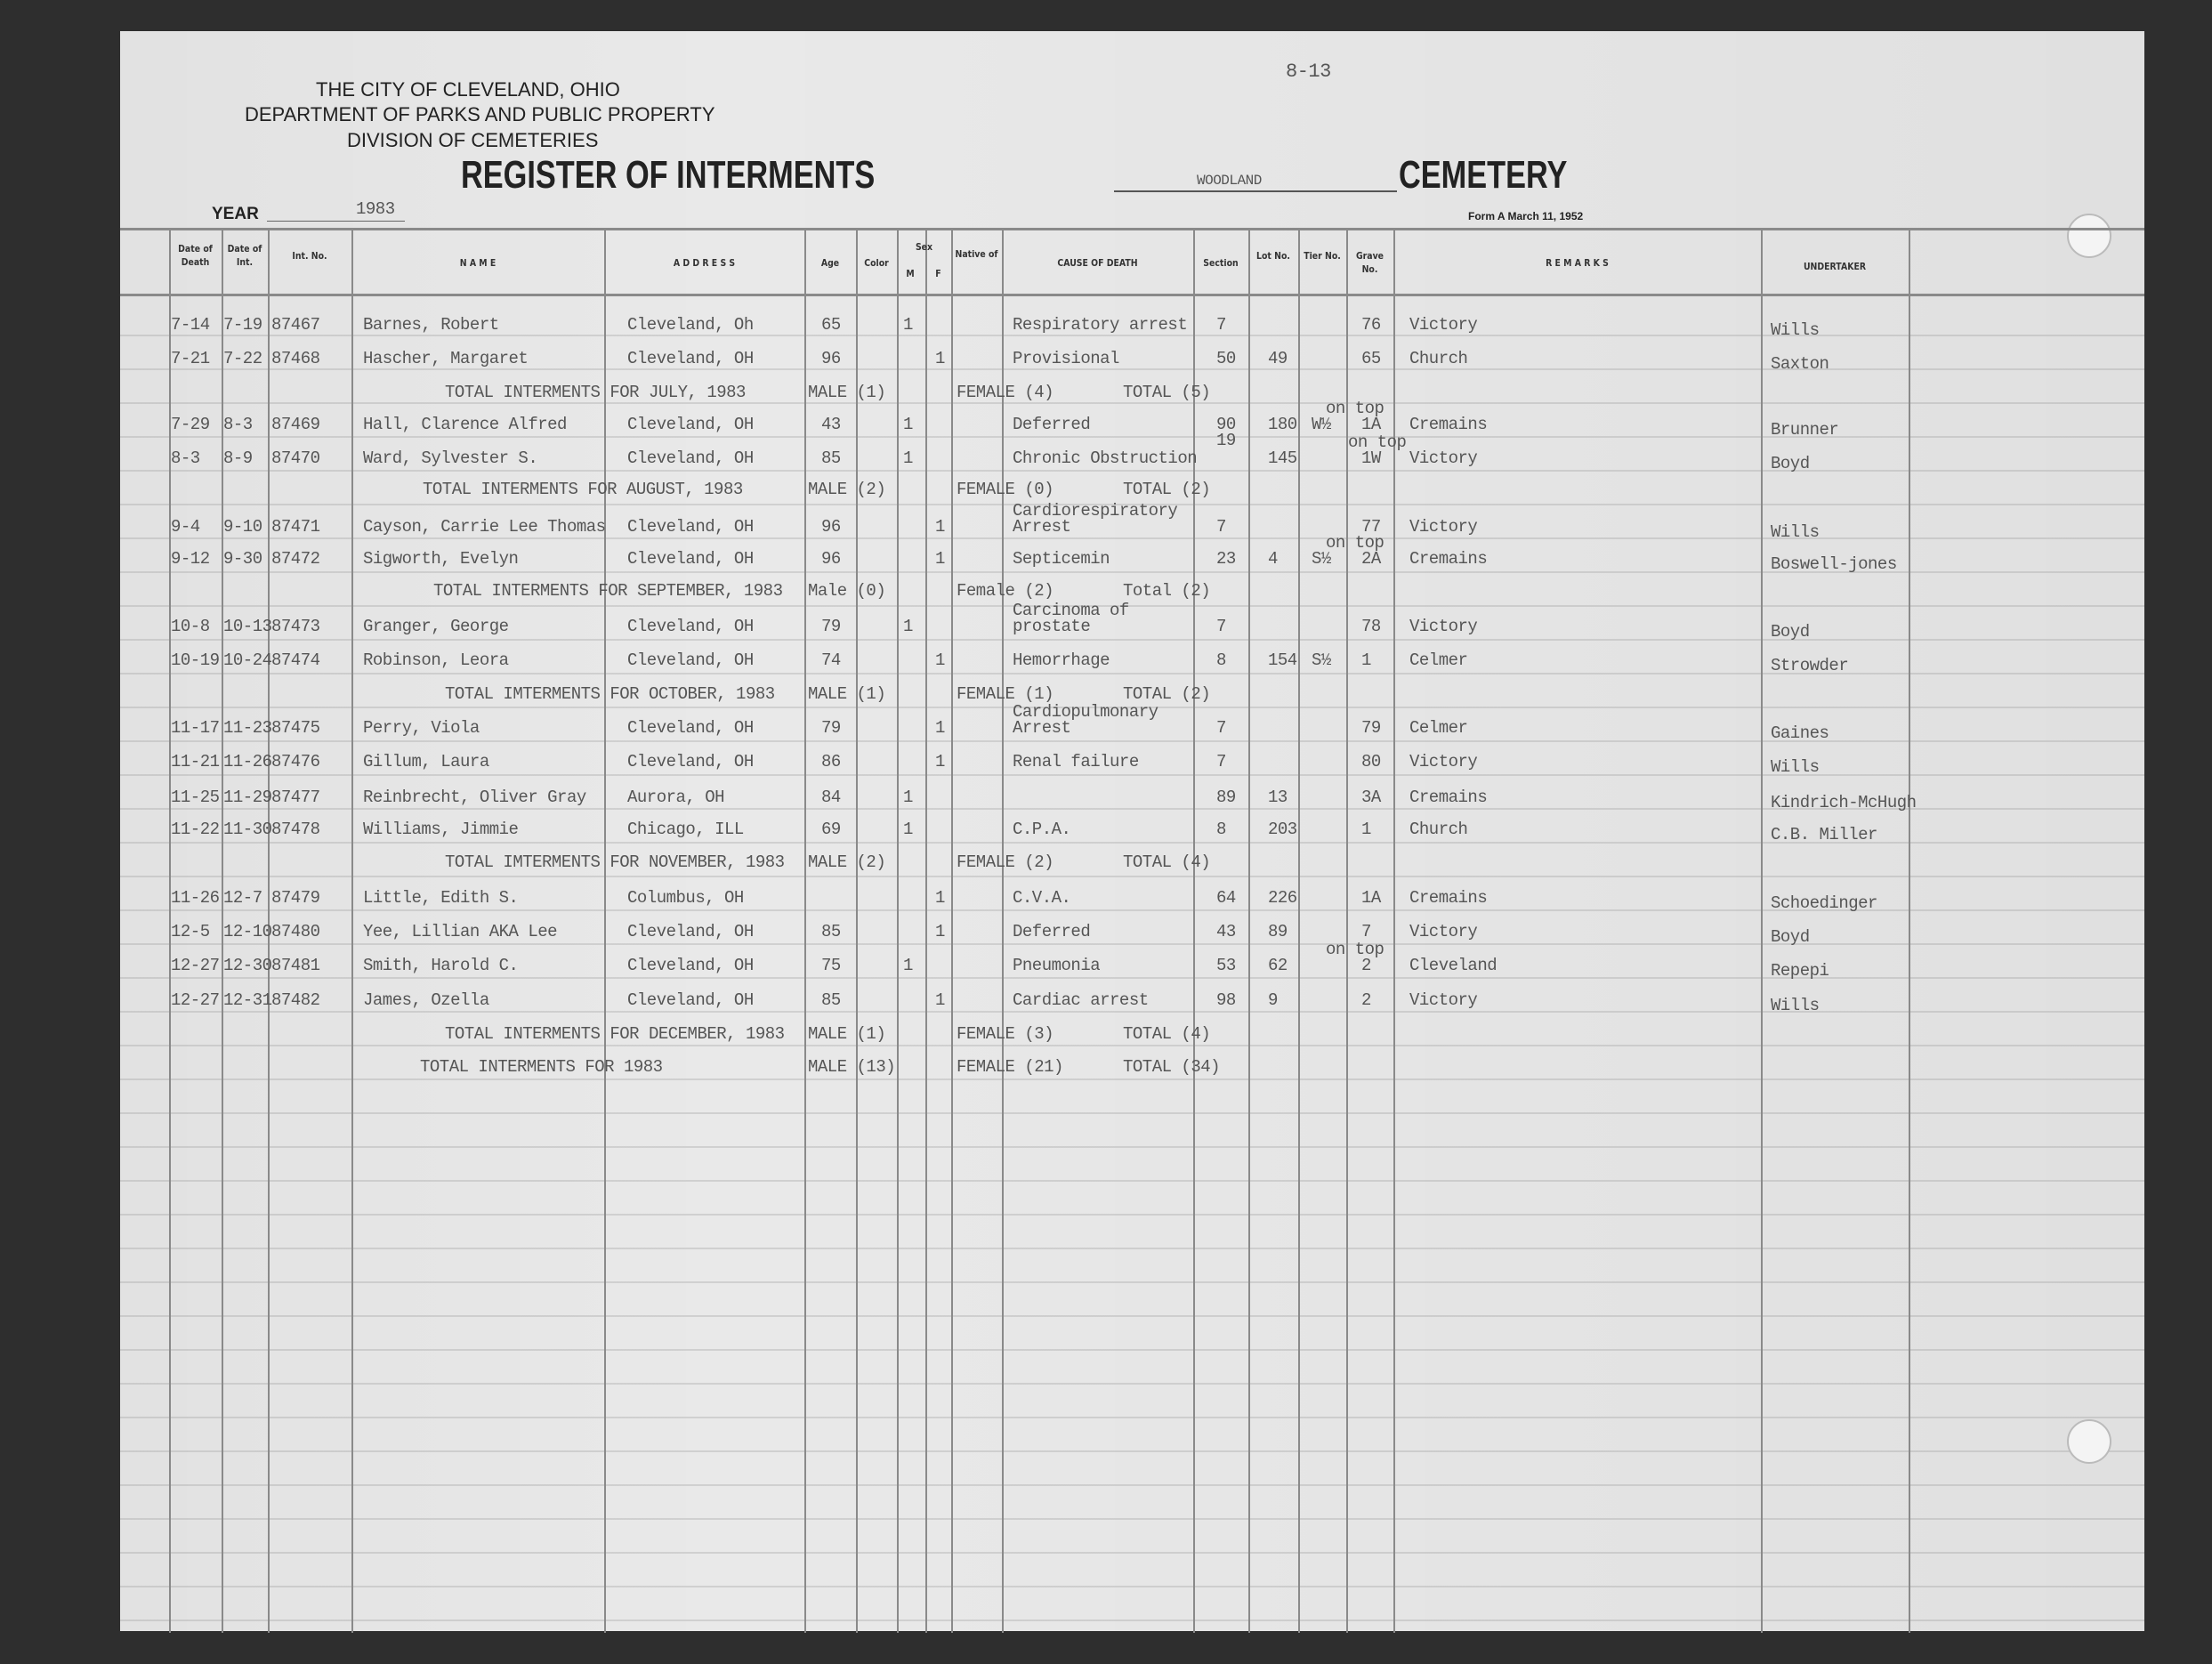 The width and height of the screenshot is (2212, 1664). What do you see at coordinates (191, 424) in the screenshot?
I see `row-death-cell: 7-29` at bounding box center [191, 424].